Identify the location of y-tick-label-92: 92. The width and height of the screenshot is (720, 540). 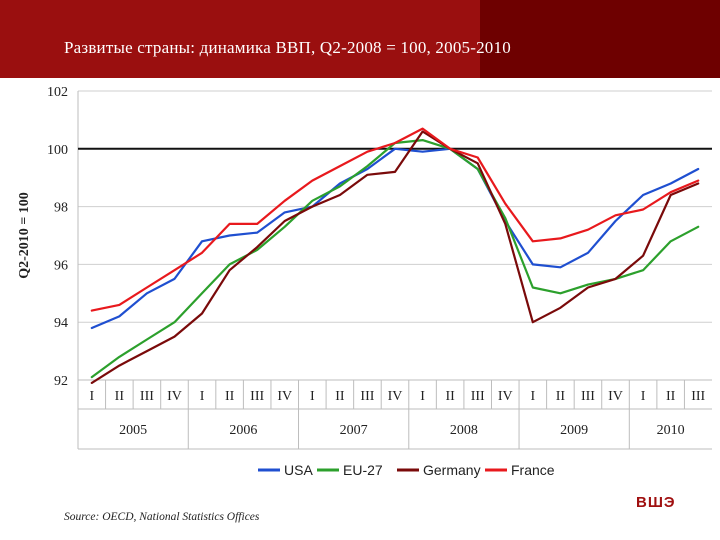
(61, 381).